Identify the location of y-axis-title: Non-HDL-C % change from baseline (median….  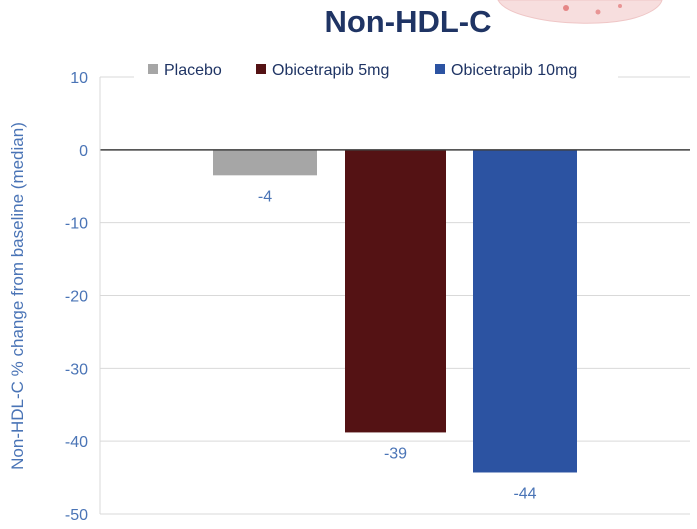
(17, 296).